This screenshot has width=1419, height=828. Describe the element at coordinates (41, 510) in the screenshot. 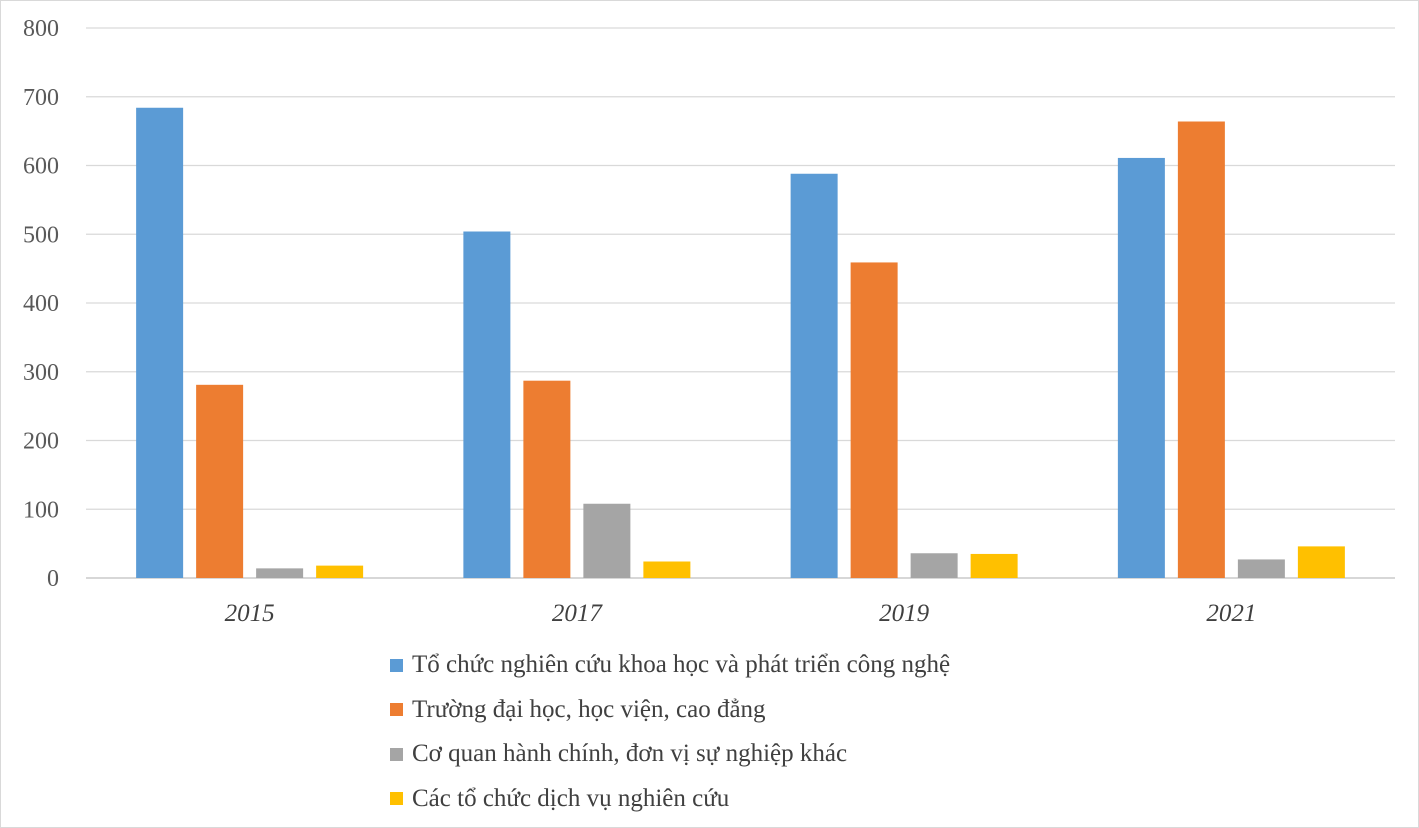

I see `y-tick-label: 100` at that location.